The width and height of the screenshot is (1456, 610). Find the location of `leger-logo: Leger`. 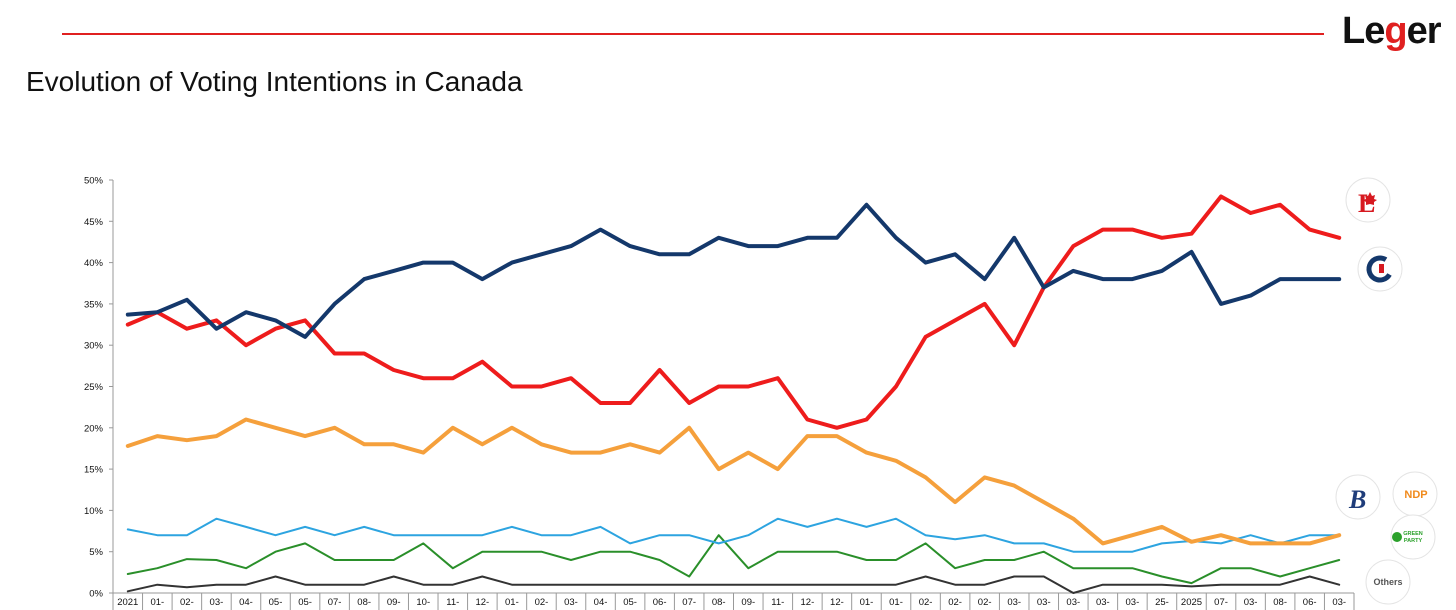

leger-logo: Leger is located at coordinates (1391, 31).